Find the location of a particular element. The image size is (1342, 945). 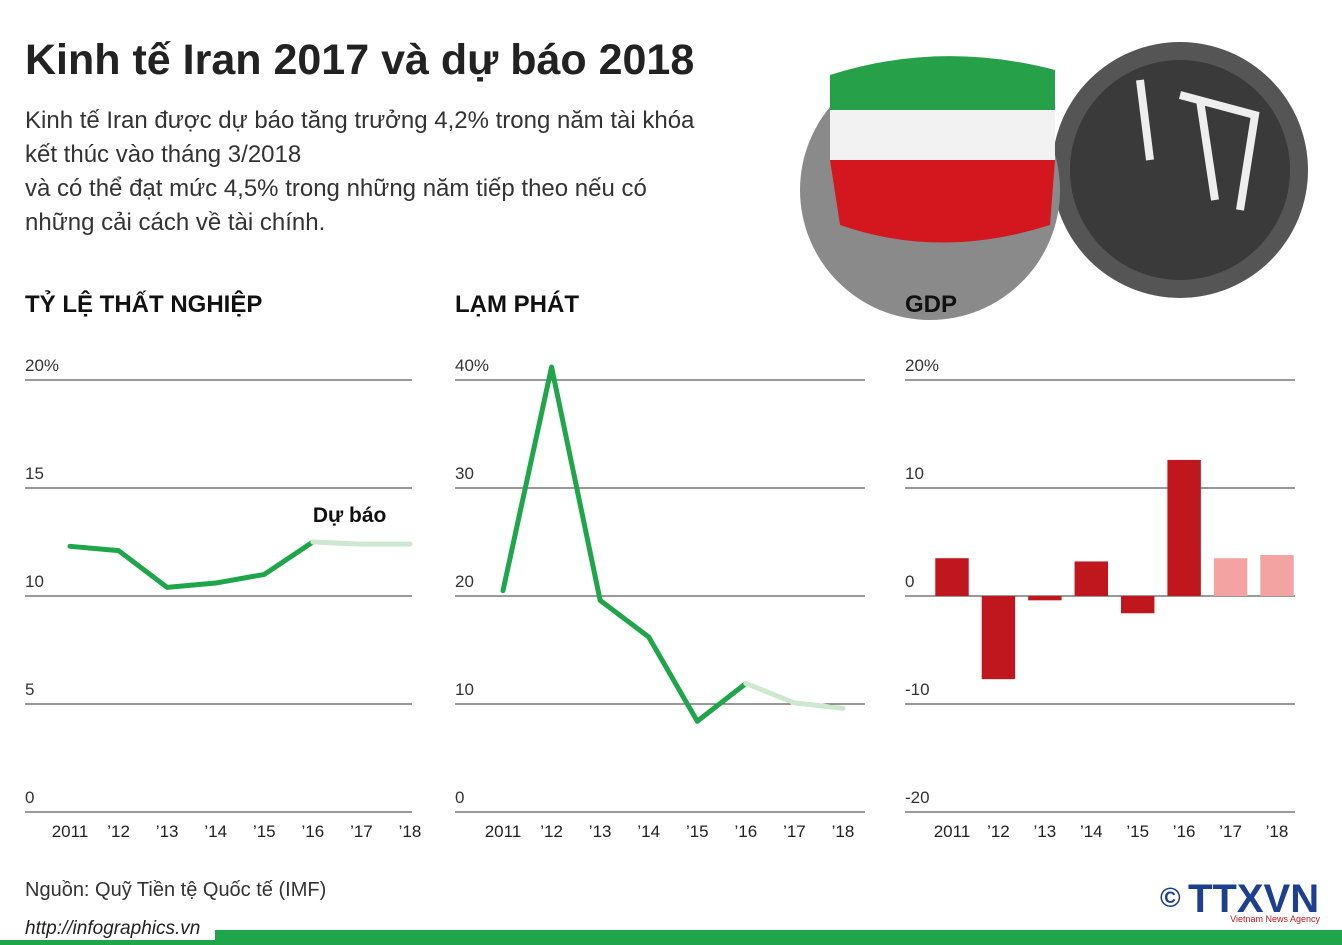

source: Nguồn: Quỹ Tiền tệ Quốc tế (IMF) is located at coordinates (175, 890).